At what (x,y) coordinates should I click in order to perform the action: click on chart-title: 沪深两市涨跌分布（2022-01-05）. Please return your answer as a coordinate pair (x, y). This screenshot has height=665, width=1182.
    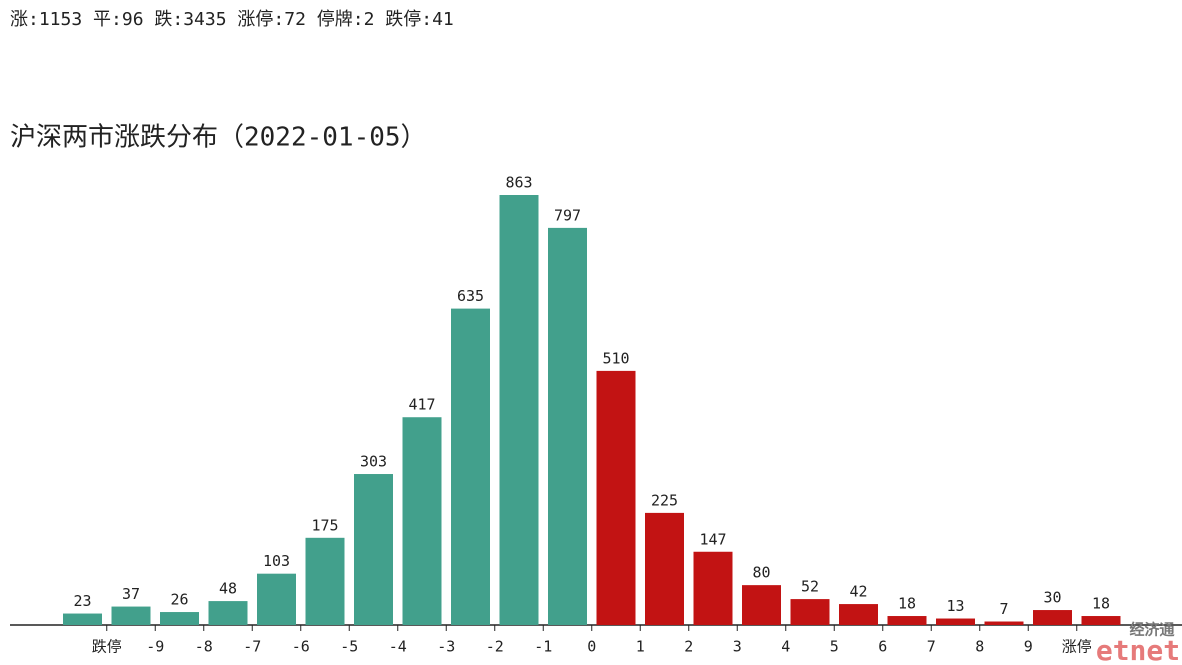
    Looking at the image, I should click on (218, 138).